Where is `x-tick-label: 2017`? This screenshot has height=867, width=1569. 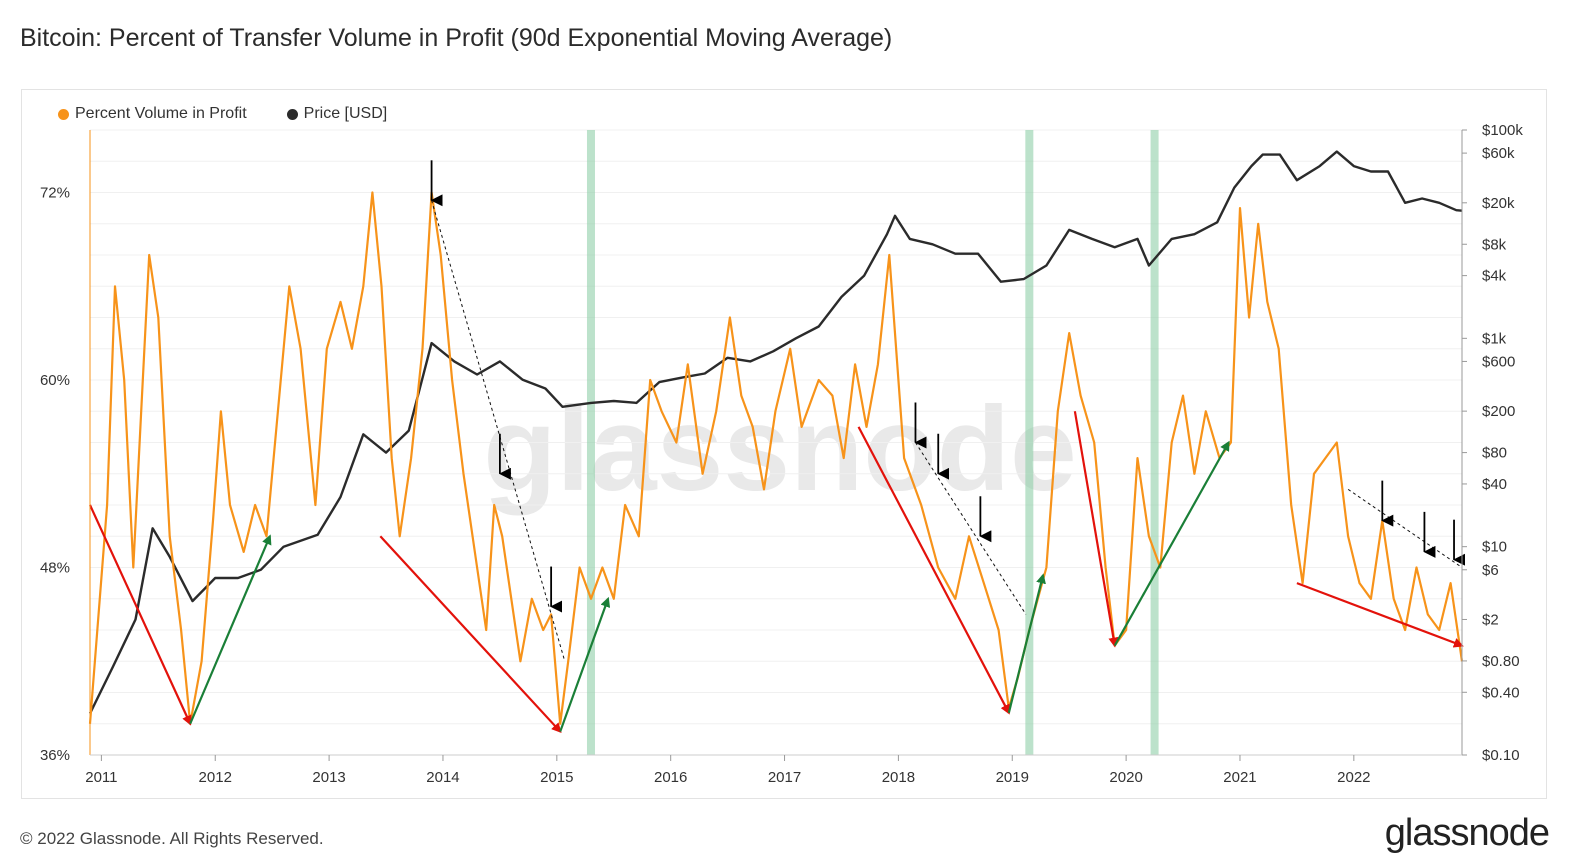
x-tick-label: 2017 is located at coordinates (784, 777).